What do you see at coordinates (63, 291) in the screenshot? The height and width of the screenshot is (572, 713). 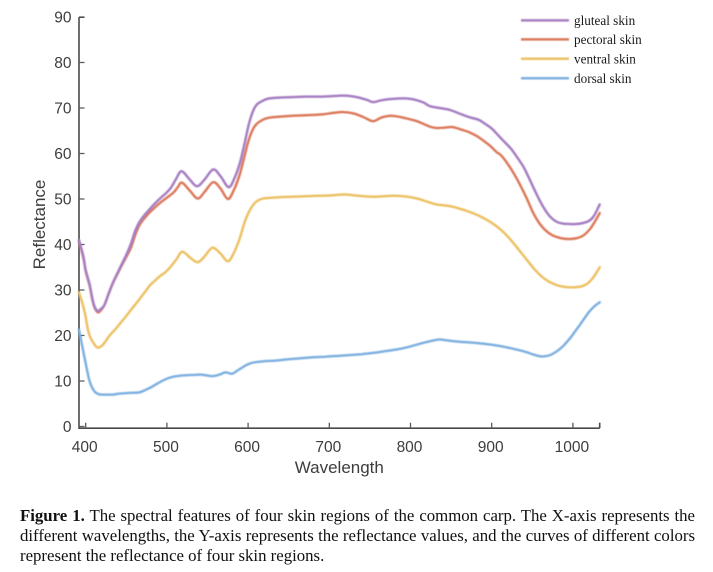 I see `svg-text: 30` at bounding box center [63, 291].